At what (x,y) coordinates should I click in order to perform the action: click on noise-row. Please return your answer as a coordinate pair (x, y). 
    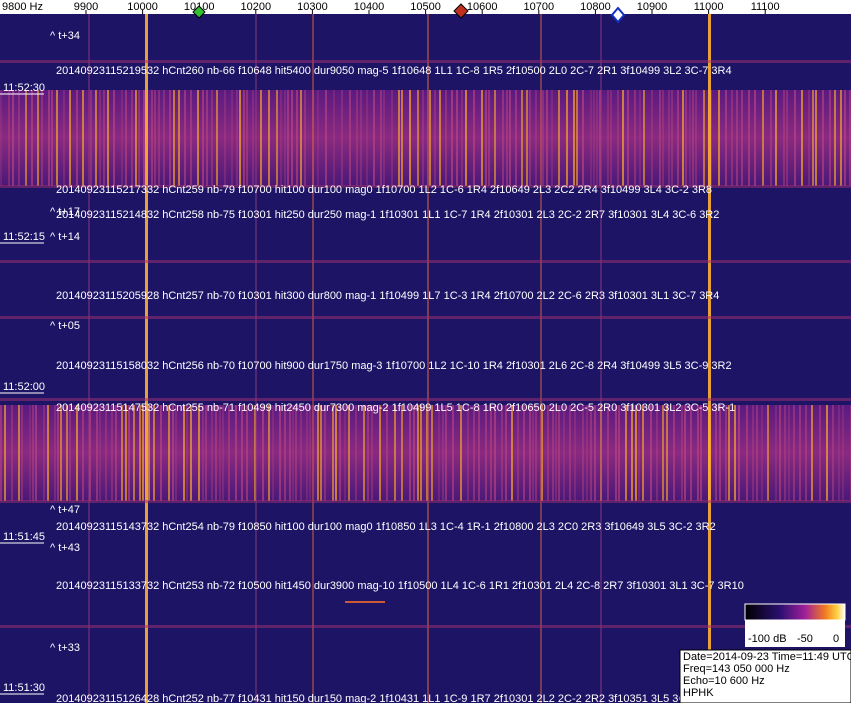
    Looking at the image, I should click on (425, 626).